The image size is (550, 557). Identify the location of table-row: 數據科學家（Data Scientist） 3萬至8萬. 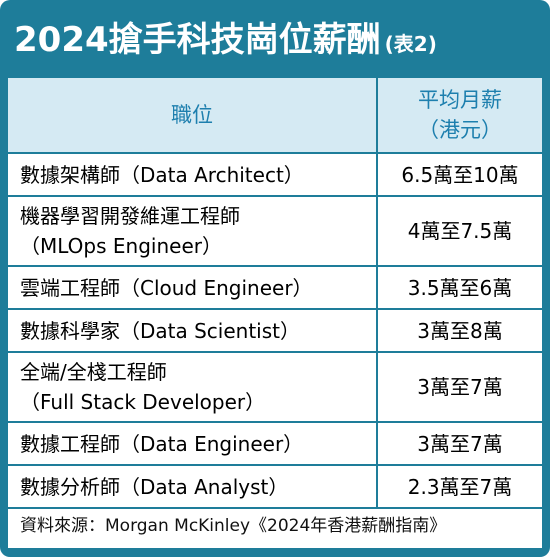
(275, 331).